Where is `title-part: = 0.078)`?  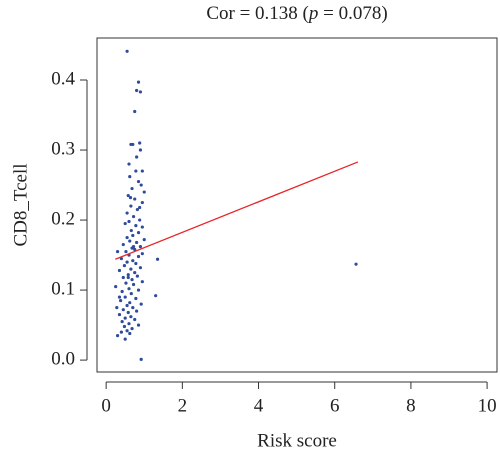 title-part: = 0.078) is located at coordinates (352, 13).